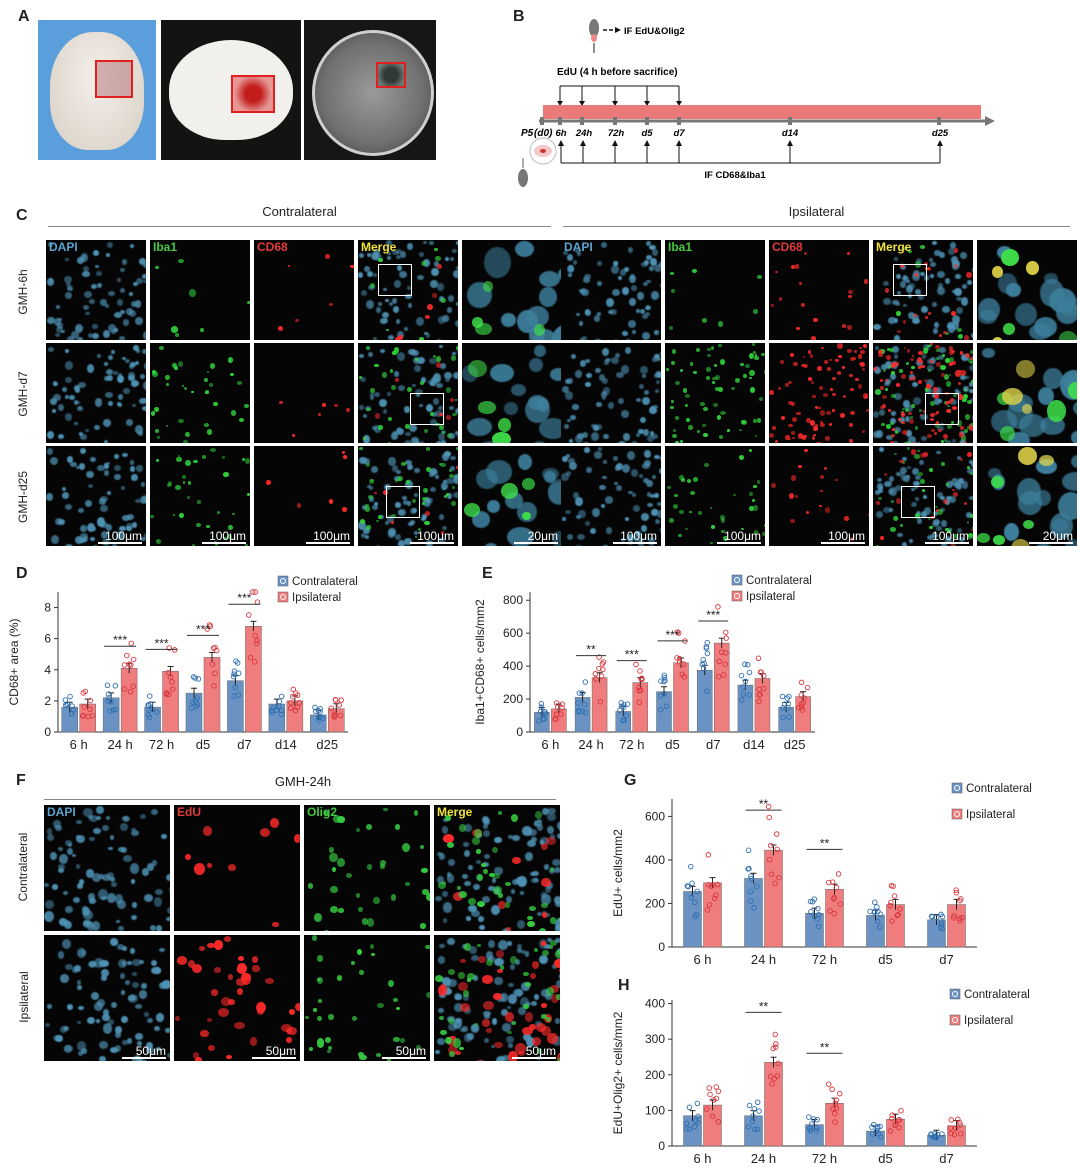 This screenshot has width=1080, height=1171. I want to click on micrograph-f-contra-edu: EdU, so click(237, 868).